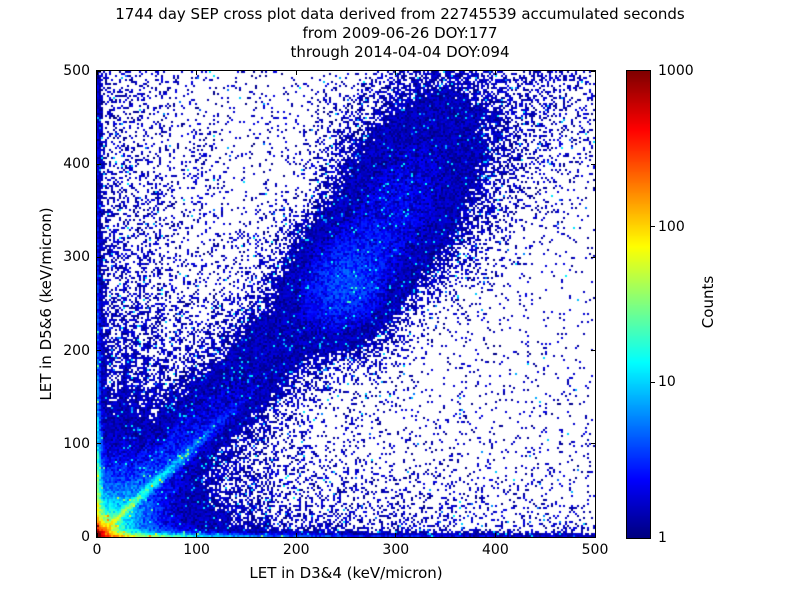 This screenshot has width=800, height=600. What do you see at coordinates (396, 550) in the screenshot?
I see `x-tick-label: 300` at bounding box center [396, 550].